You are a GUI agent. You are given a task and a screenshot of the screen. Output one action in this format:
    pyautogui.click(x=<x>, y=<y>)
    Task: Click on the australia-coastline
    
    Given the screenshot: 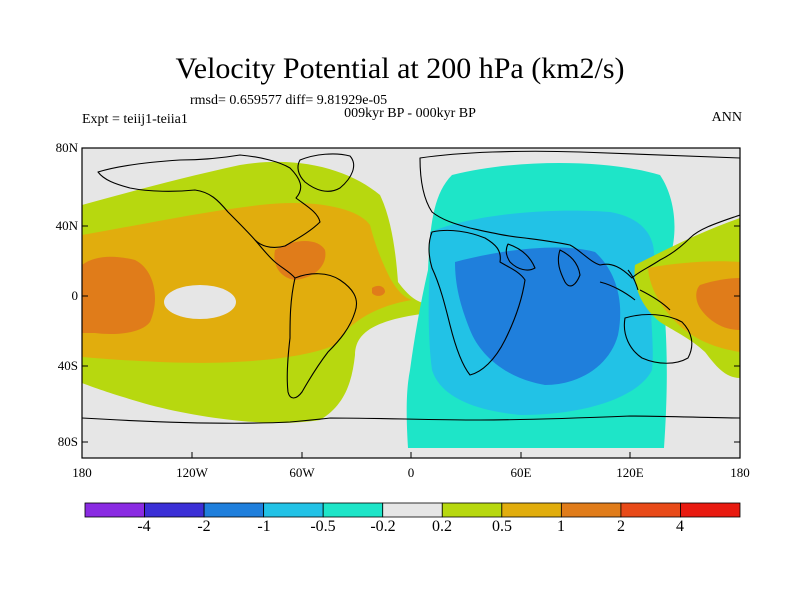 What is the action you would take?
    pyautogui.click(x=658, y=338)
    